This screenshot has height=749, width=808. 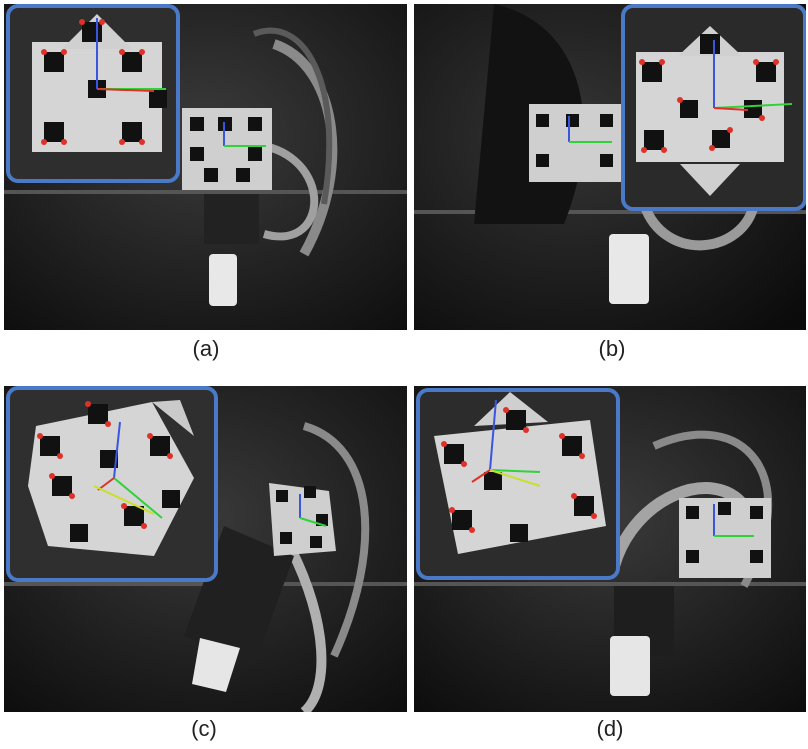 I want to click on caption-a: (a), so click(x=206, y=348).